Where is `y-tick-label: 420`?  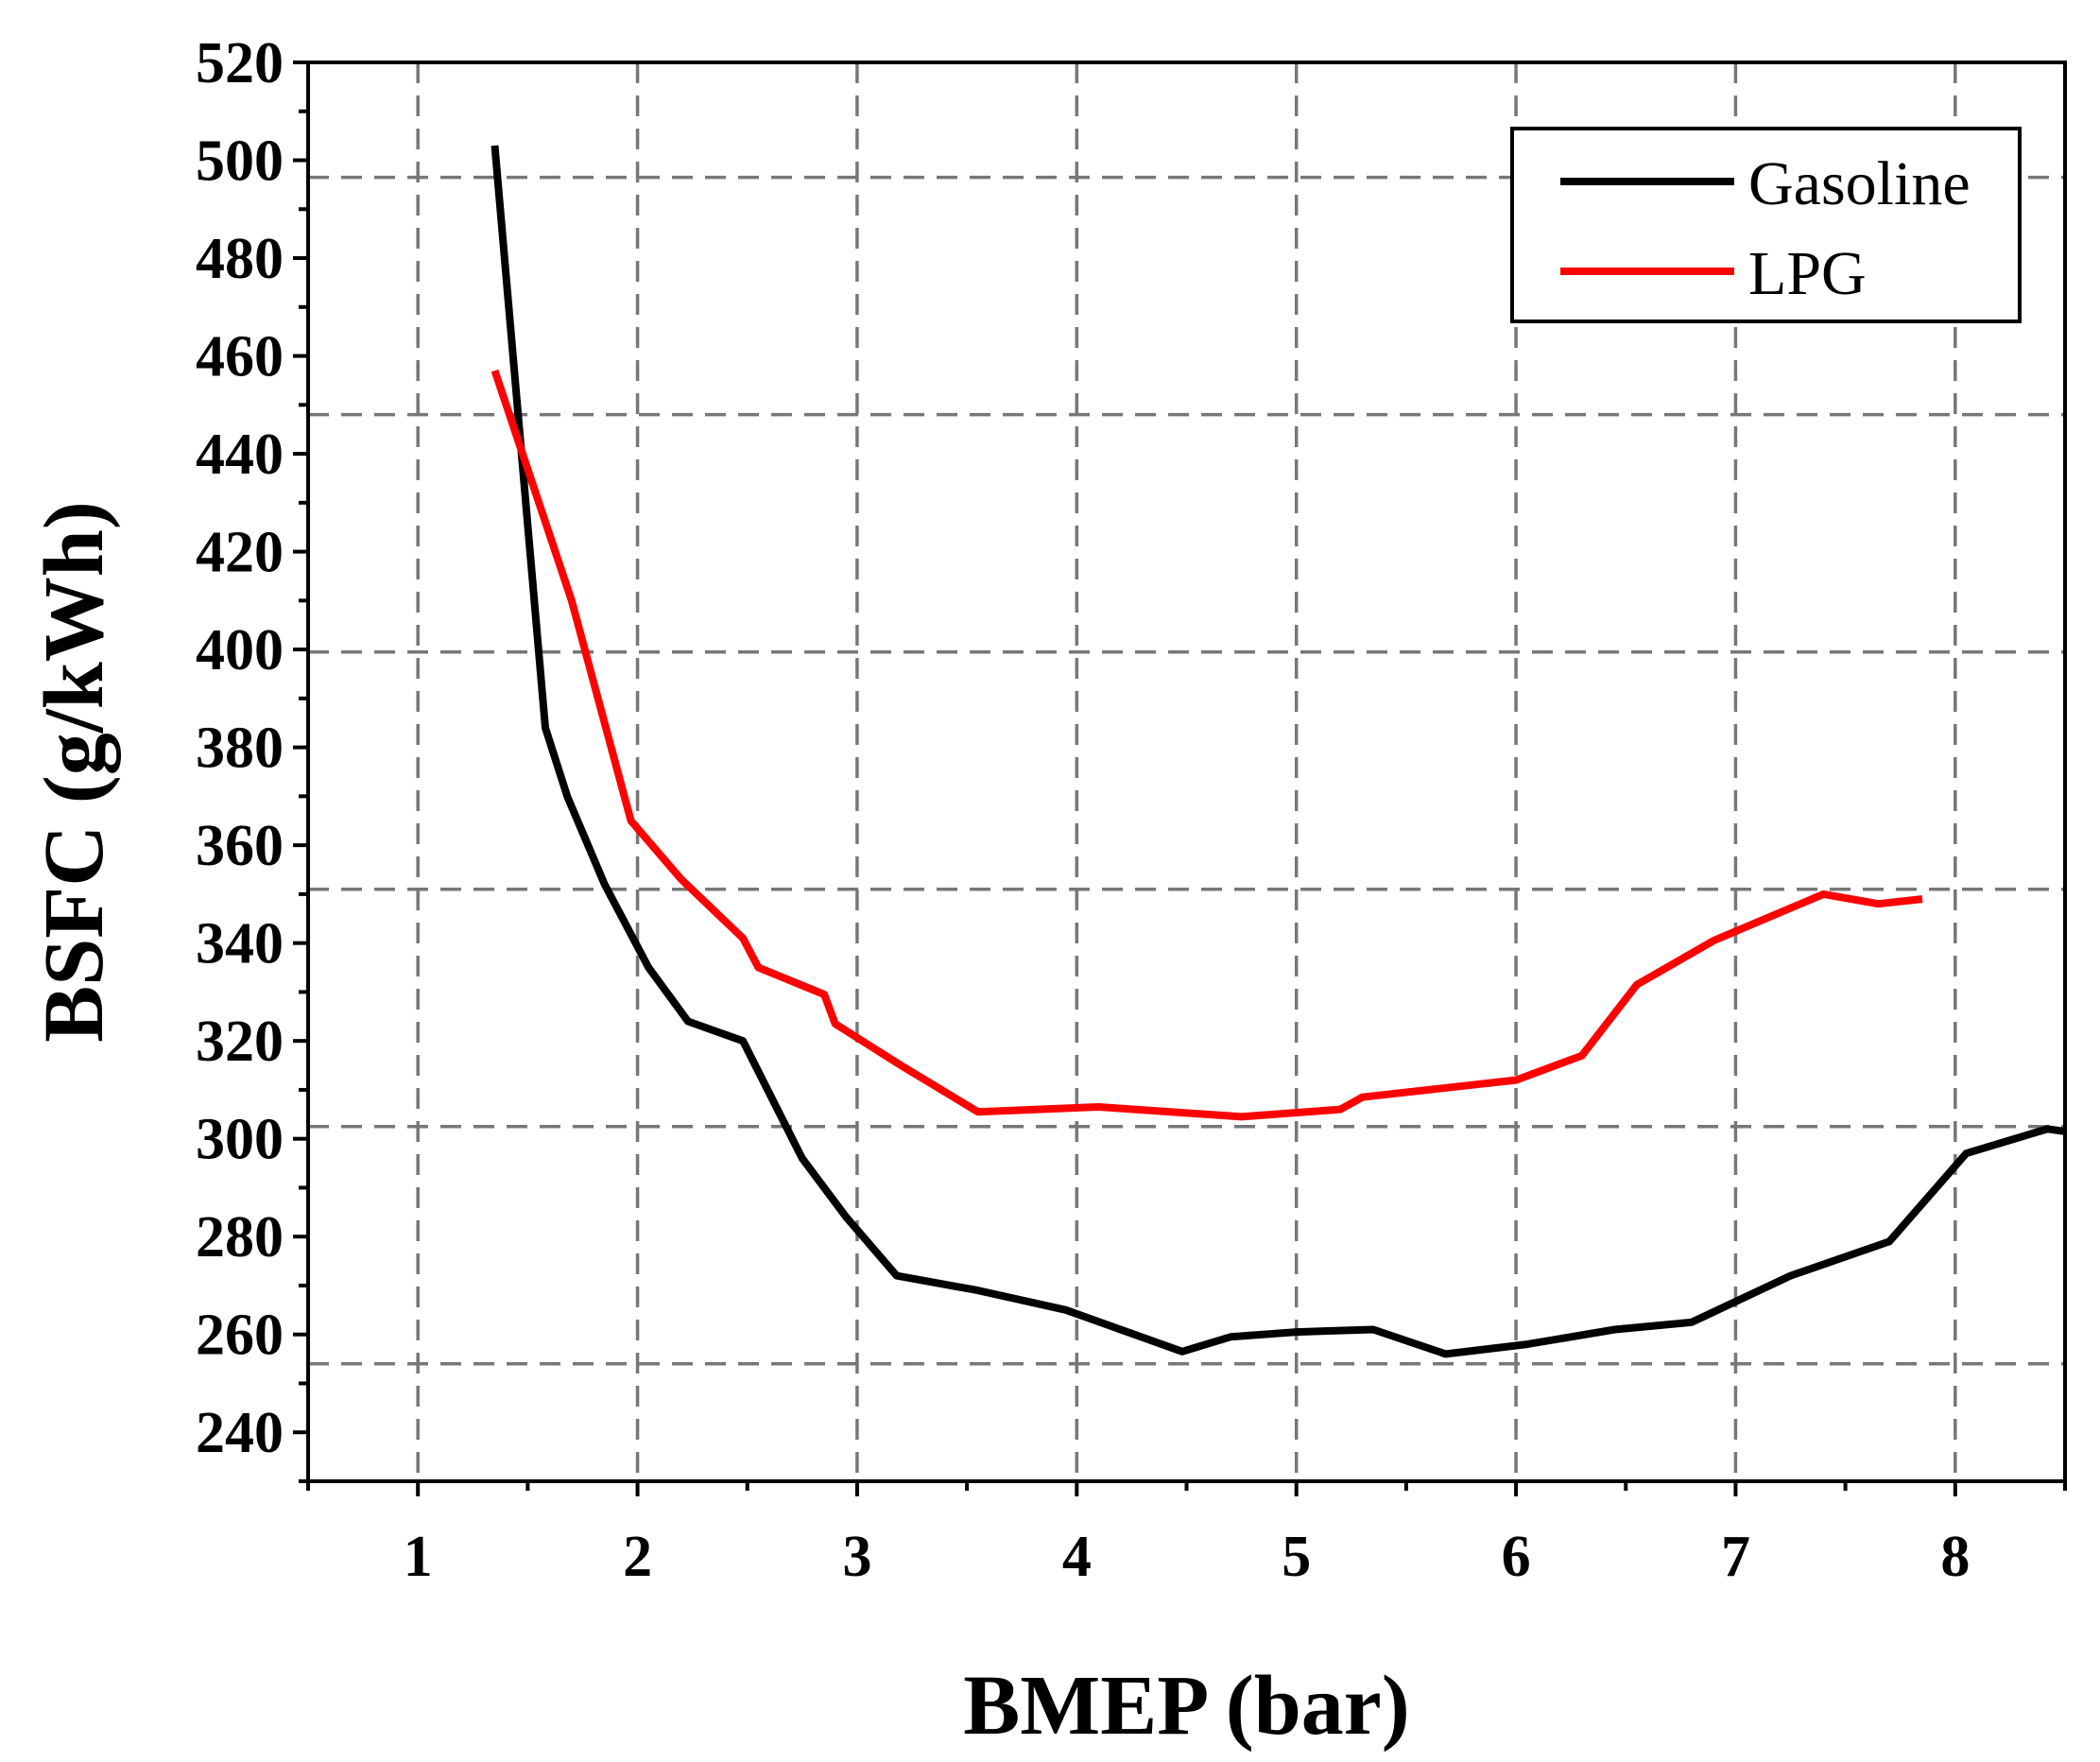
y-tick-label: 420 is located at coordinates (240, 553).